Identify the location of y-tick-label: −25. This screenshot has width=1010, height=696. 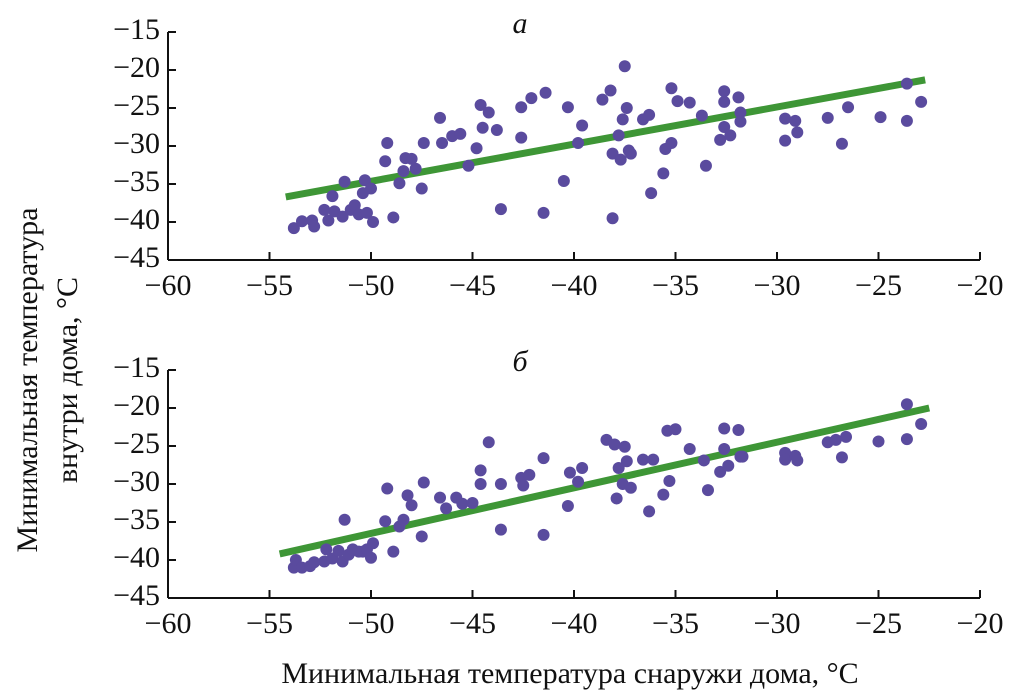
(136, 443).